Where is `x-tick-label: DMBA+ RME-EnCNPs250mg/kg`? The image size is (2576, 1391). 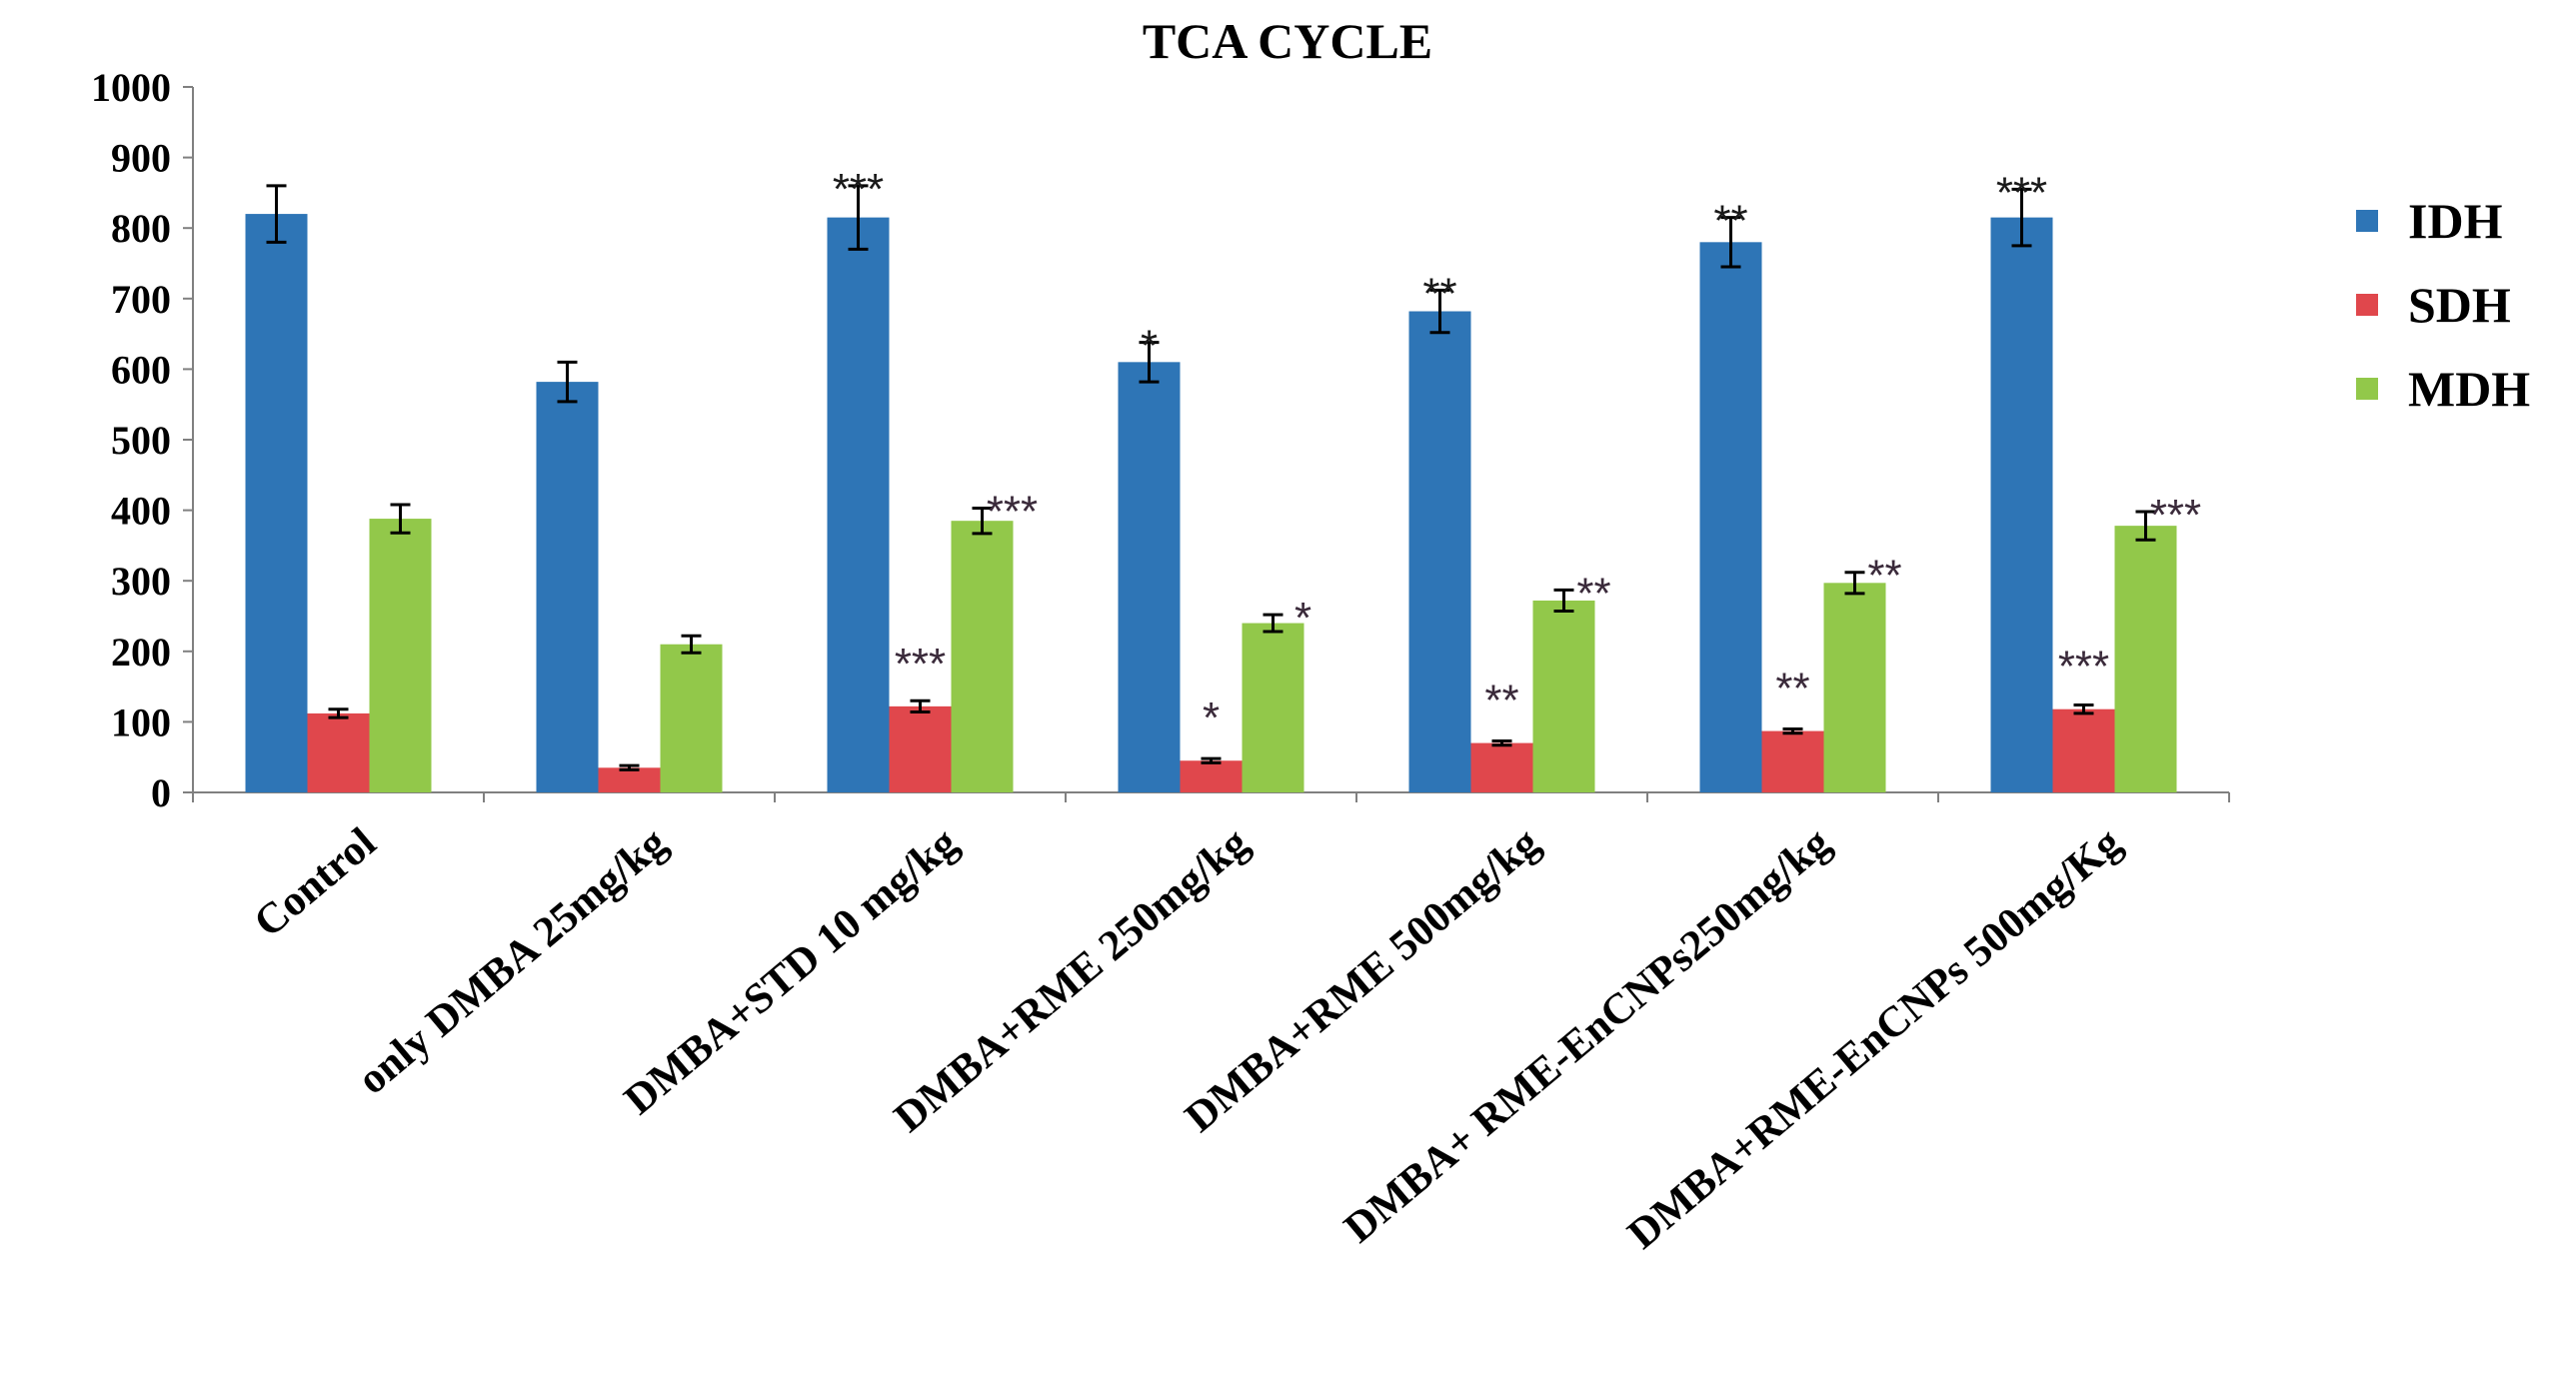 x-tick-label: DMBA+ RME-EnCNPs250mg/kg is located at coordinates (1587, 1035).